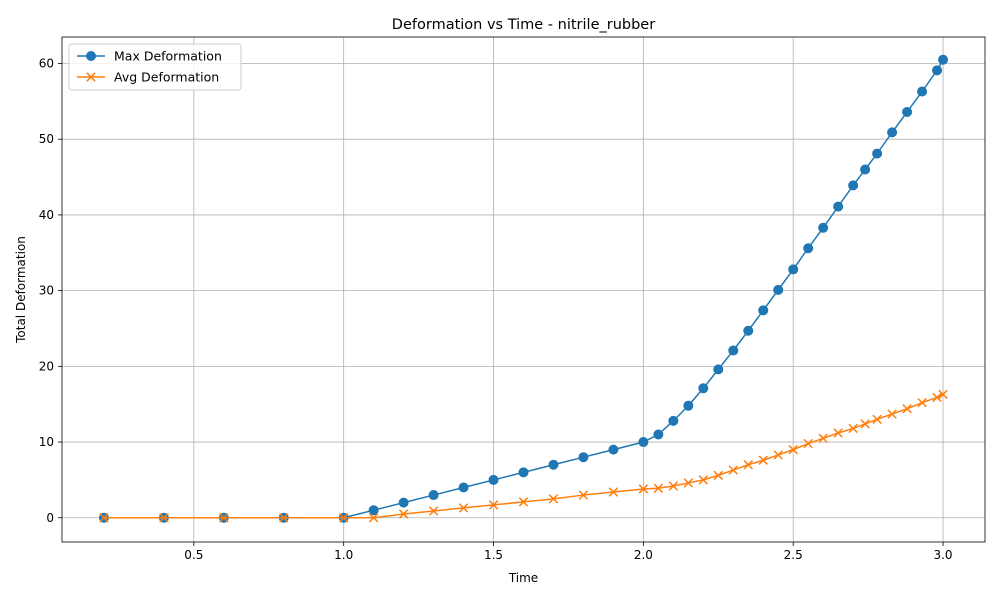 The height and width of the screenshot is (600, 1000). What do you see at coordinates (155, 67) in the screenshot?
I see `legend-box` at bounding box center [155, 67].